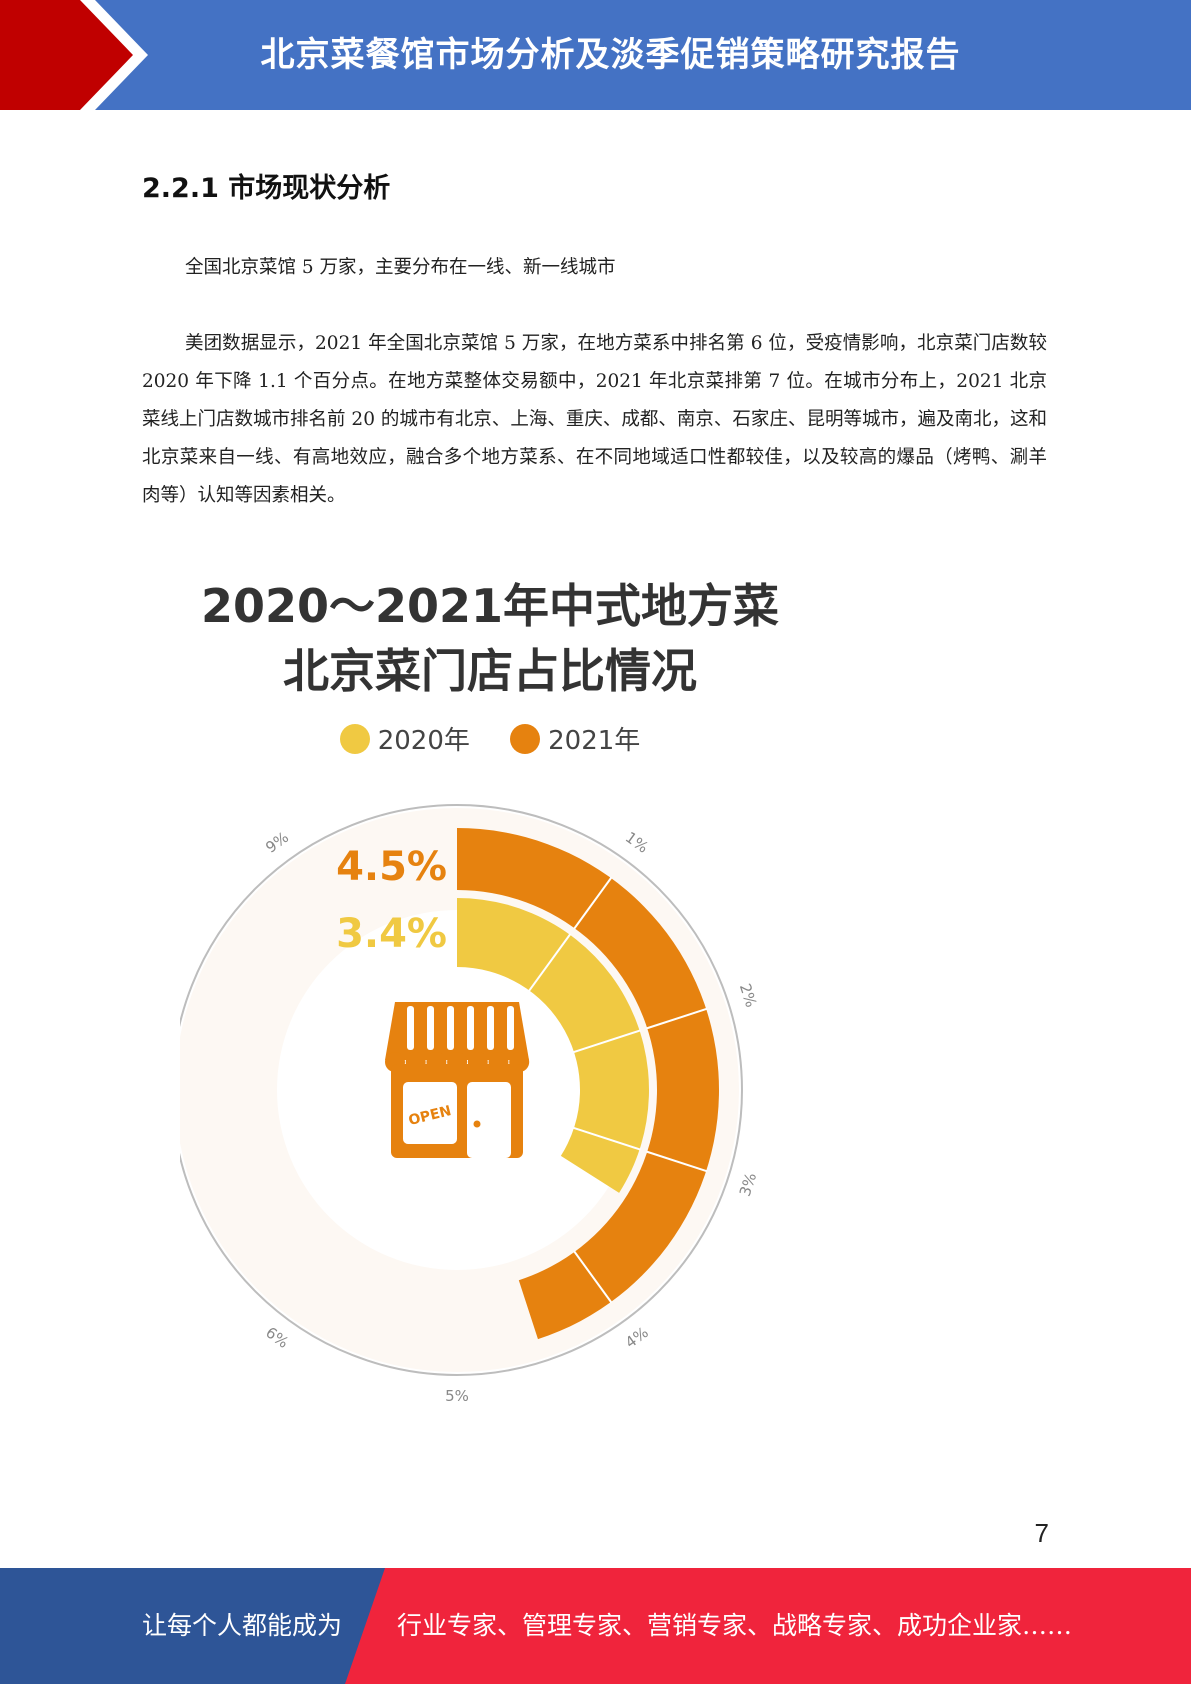 The image size is (1191, 1684). What do you see at coordinates (423, 741) in the screenshot?
I see `legend-label-2020: 2020年` at bounding box center [423, 741].